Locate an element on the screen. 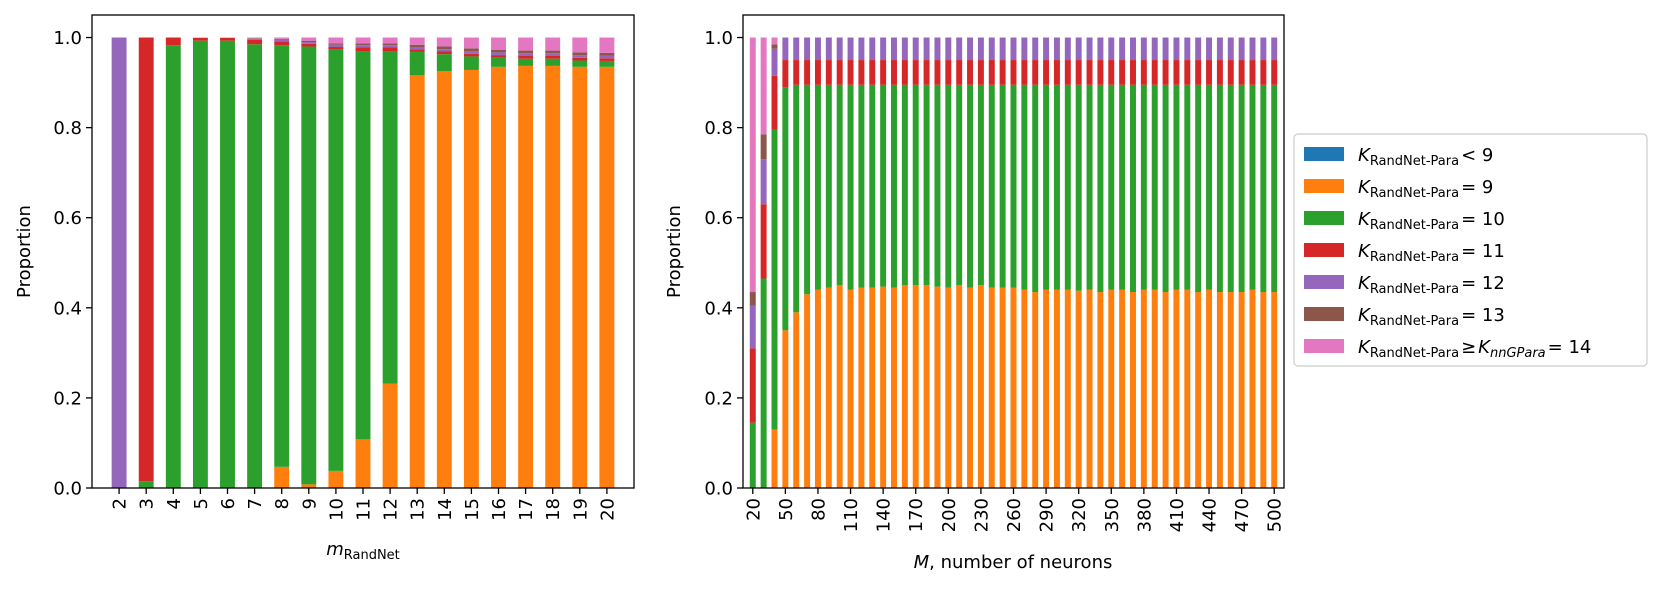 Image resolution: width=1661 pixels, height=592 pixels. x-tick-label: 170 is located at coordinates (916, 515).